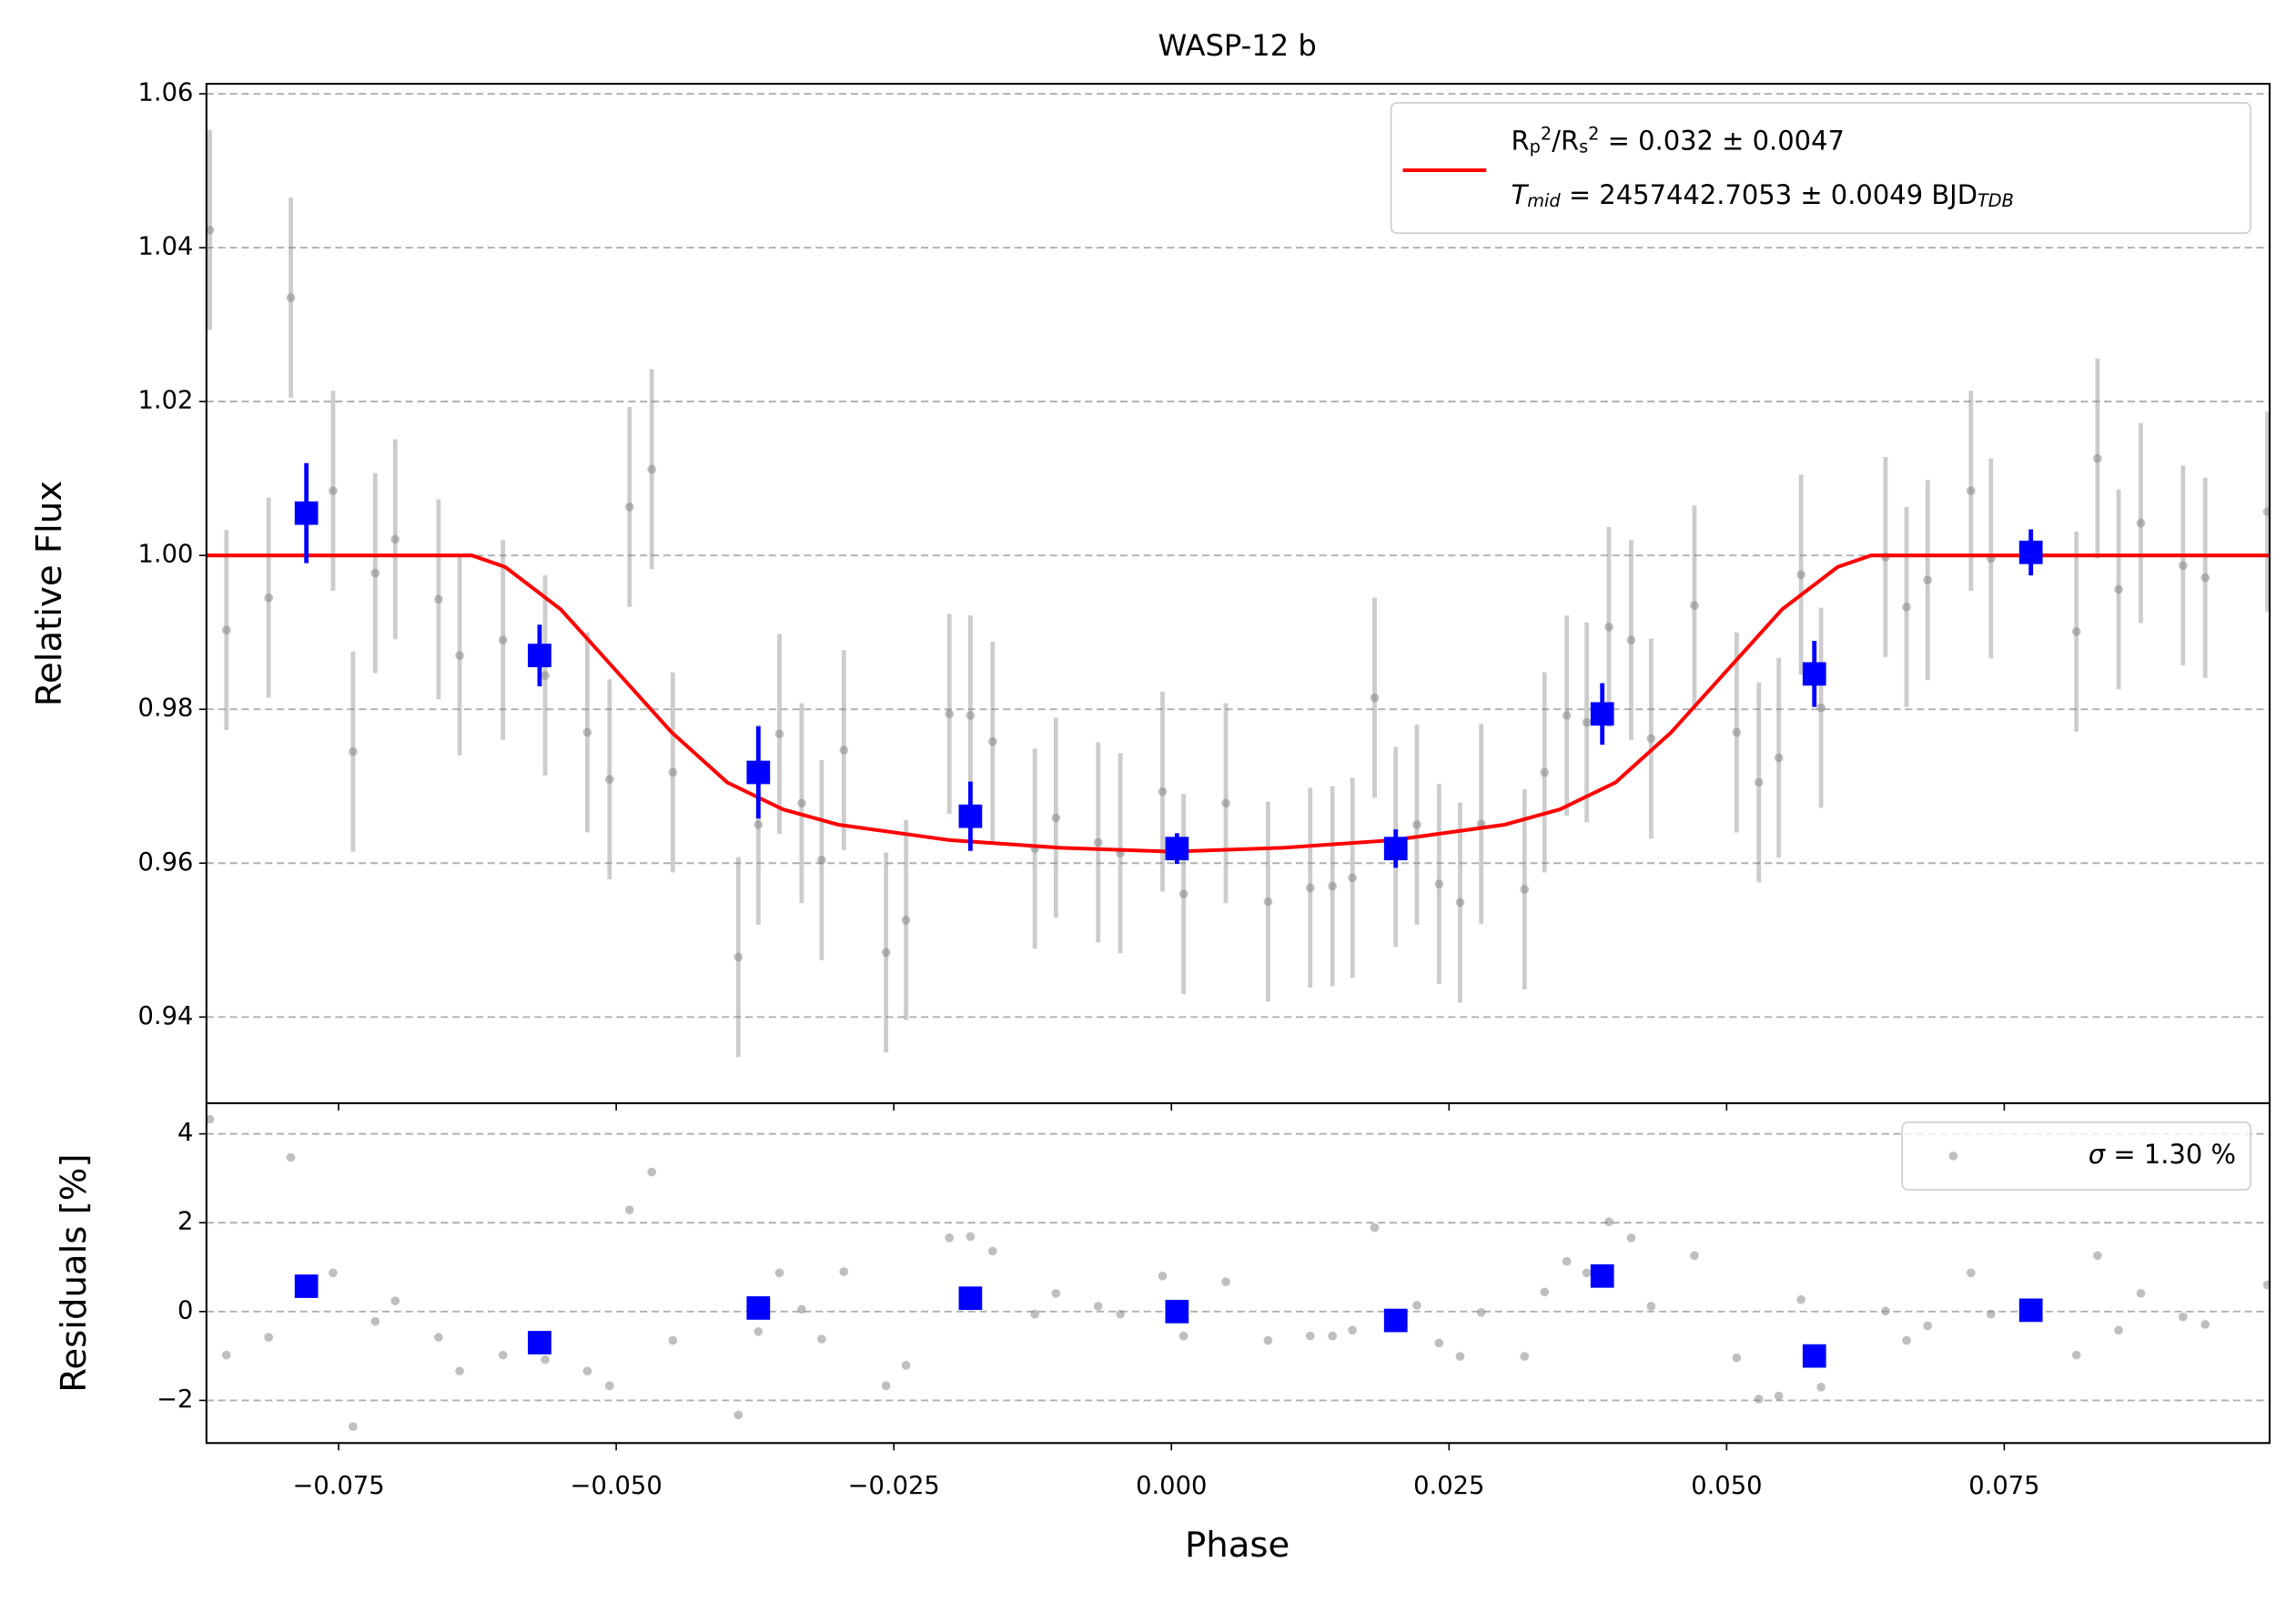 The height and width of the screenshot is (1603, 2296). I want to click on y-axis-label: Relative Flux, so click(50, 593).